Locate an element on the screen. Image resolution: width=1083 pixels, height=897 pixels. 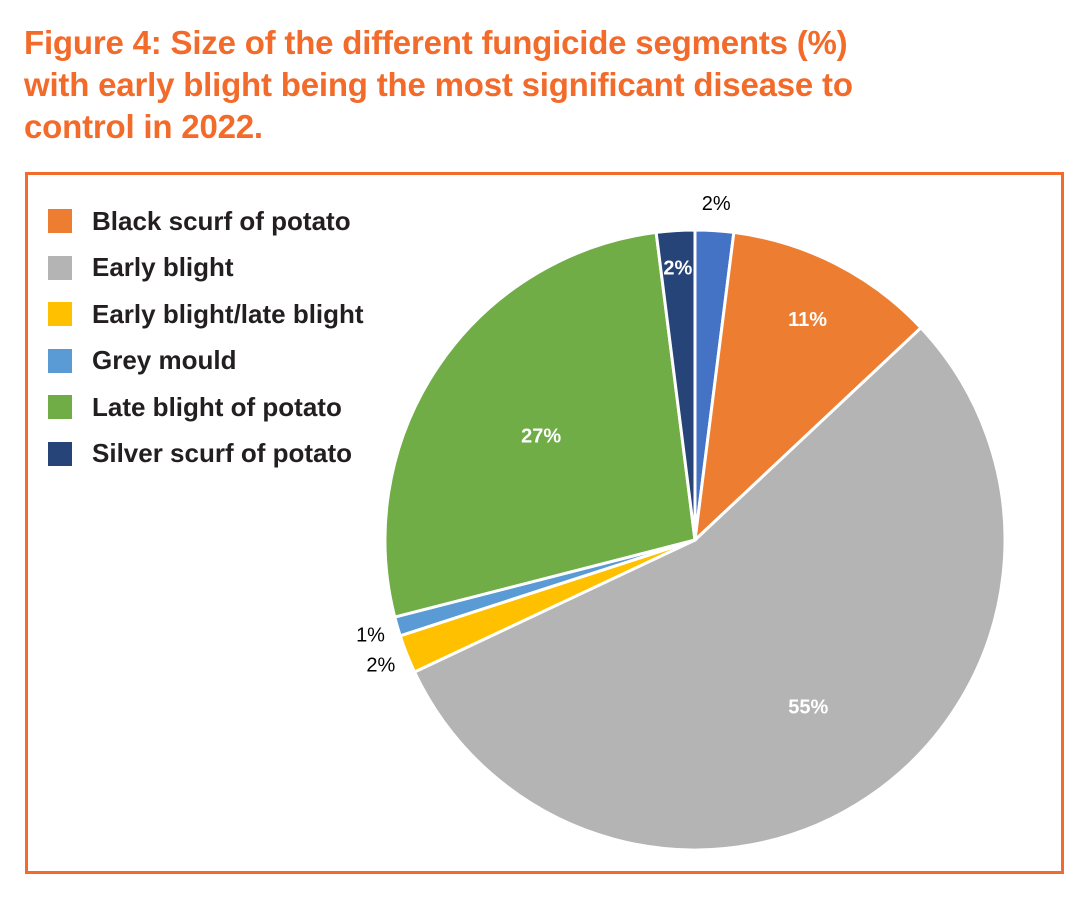
legend-item: Black scurf of potato is located at coordinates (206, 221).